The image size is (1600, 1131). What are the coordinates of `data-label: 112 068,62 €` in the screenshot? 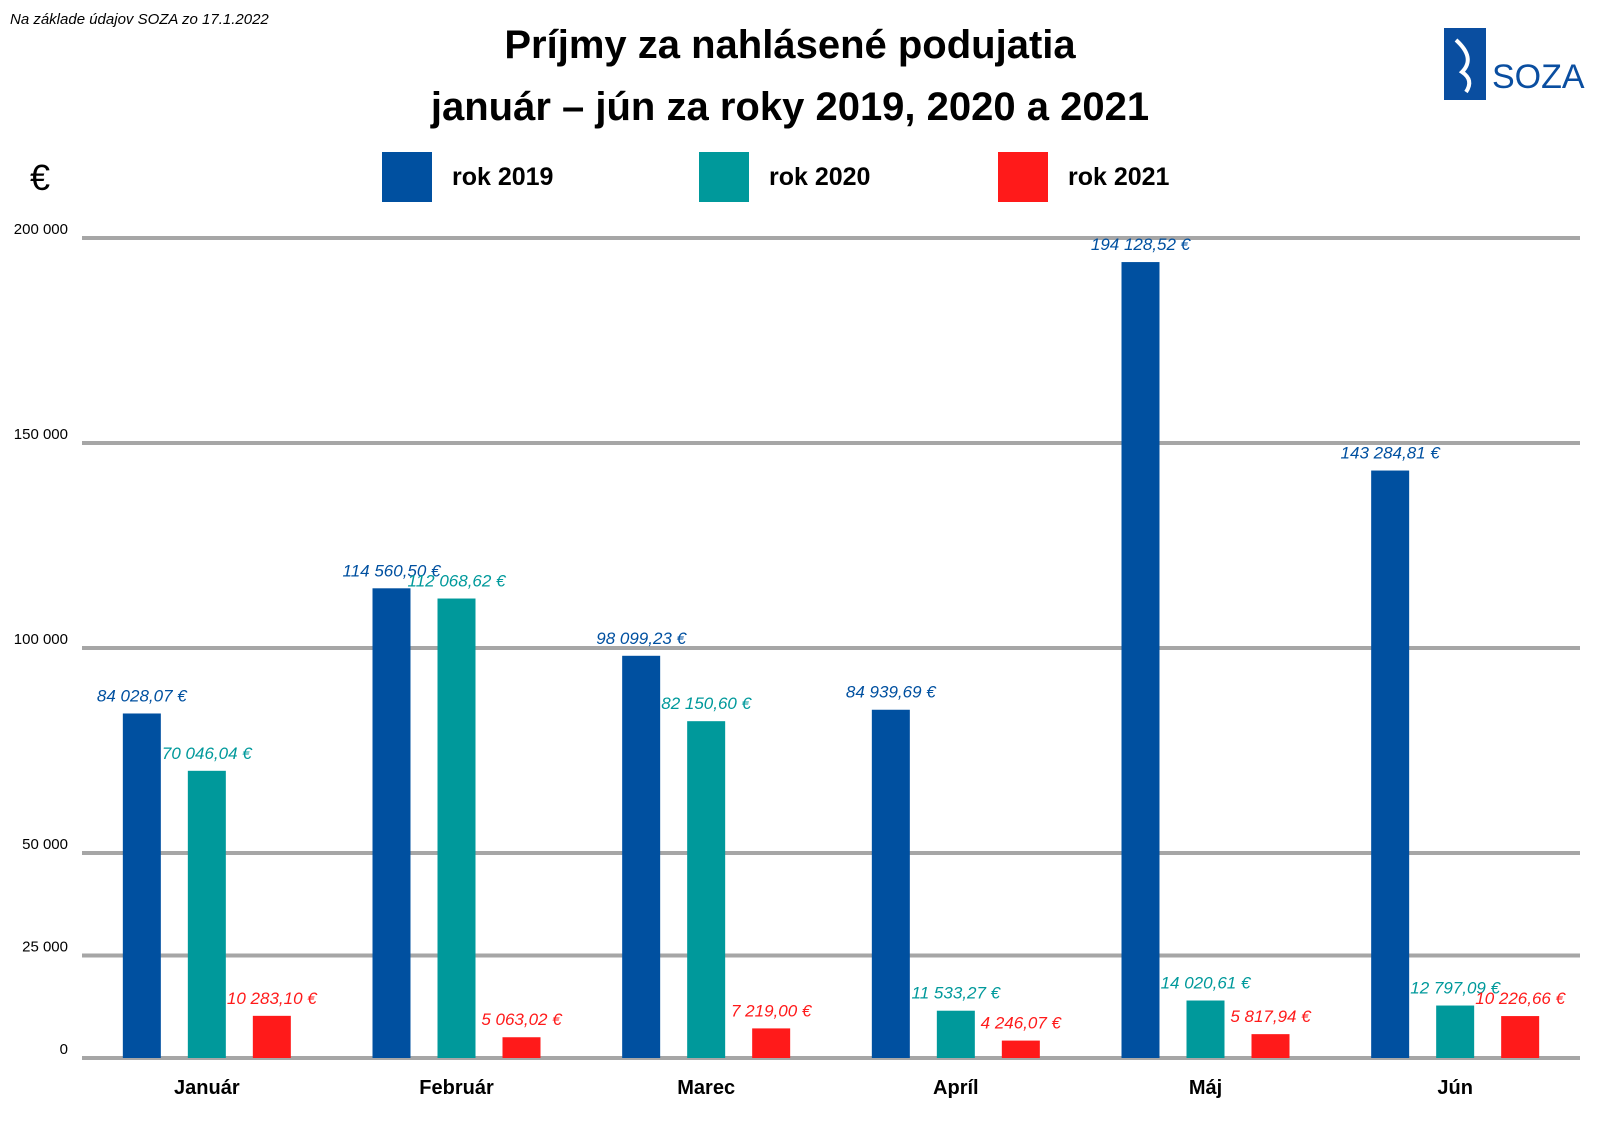 It's located at (458, 581).